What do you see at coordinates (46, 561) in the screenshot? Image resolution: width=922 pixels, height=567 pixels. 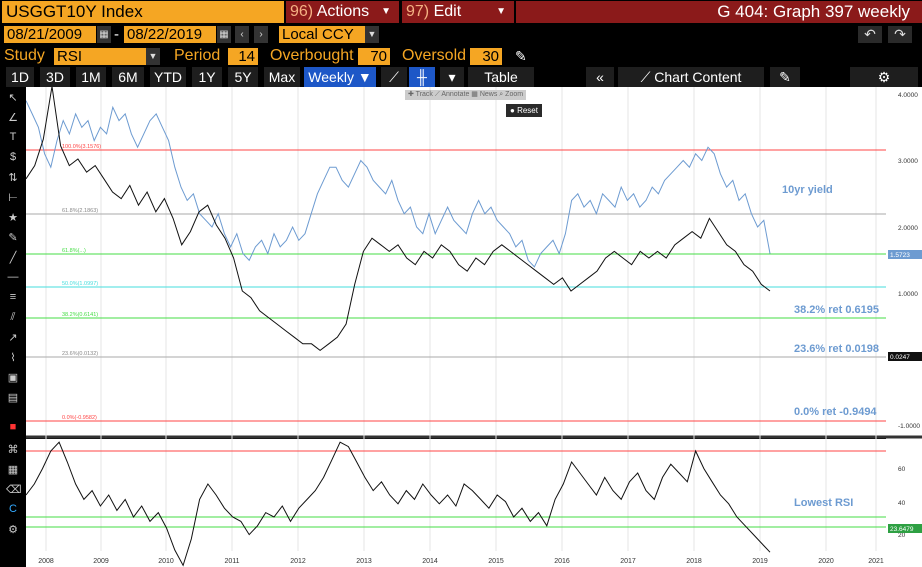 I see `x-tick-label: 2008` at bounding box center [46, 561].